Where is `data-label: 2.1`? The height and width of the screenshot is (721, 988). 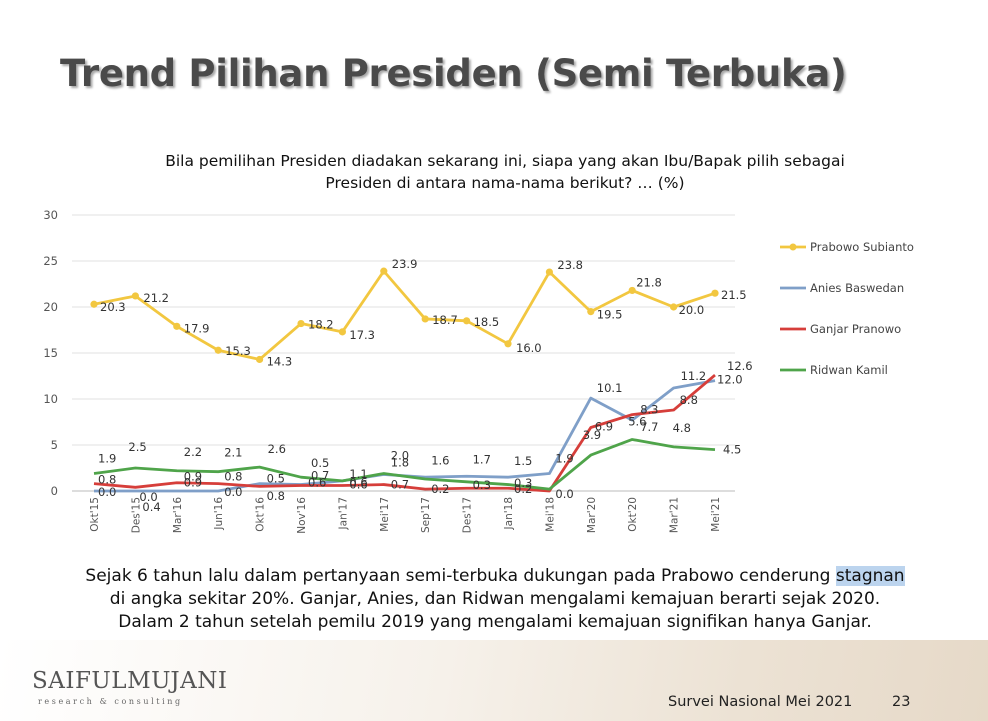
data-label: 2.1 is located at coordinates (233, 453).